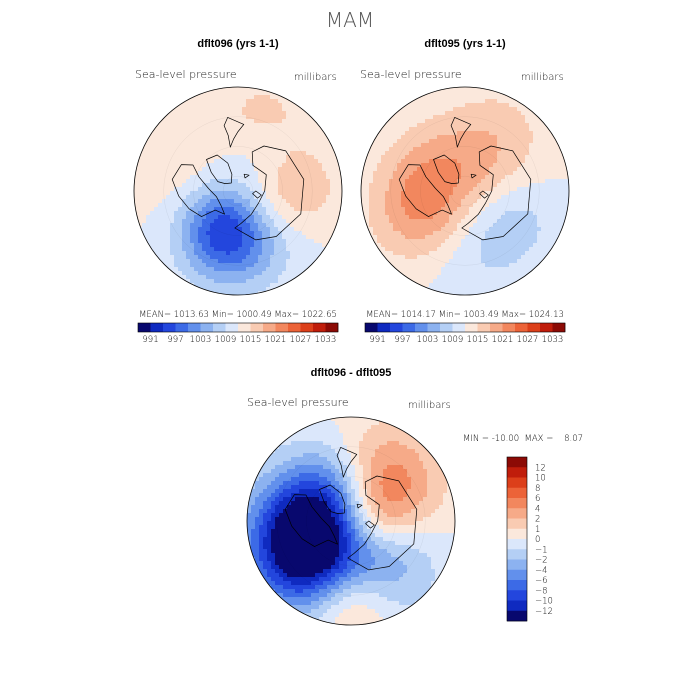 This screenshot has width=700, height=700. I want to click on map2-colorbar: 991 997 1003 1009 1015 1021 1027 1033, so click(465, 333).